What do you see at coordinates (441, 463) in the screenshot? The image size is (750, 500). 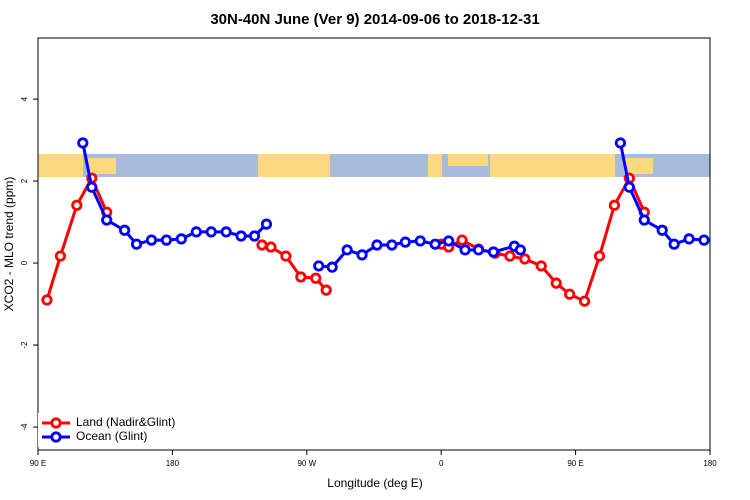 I see `x-tick-label: 0` at bounding box center [441, 463].